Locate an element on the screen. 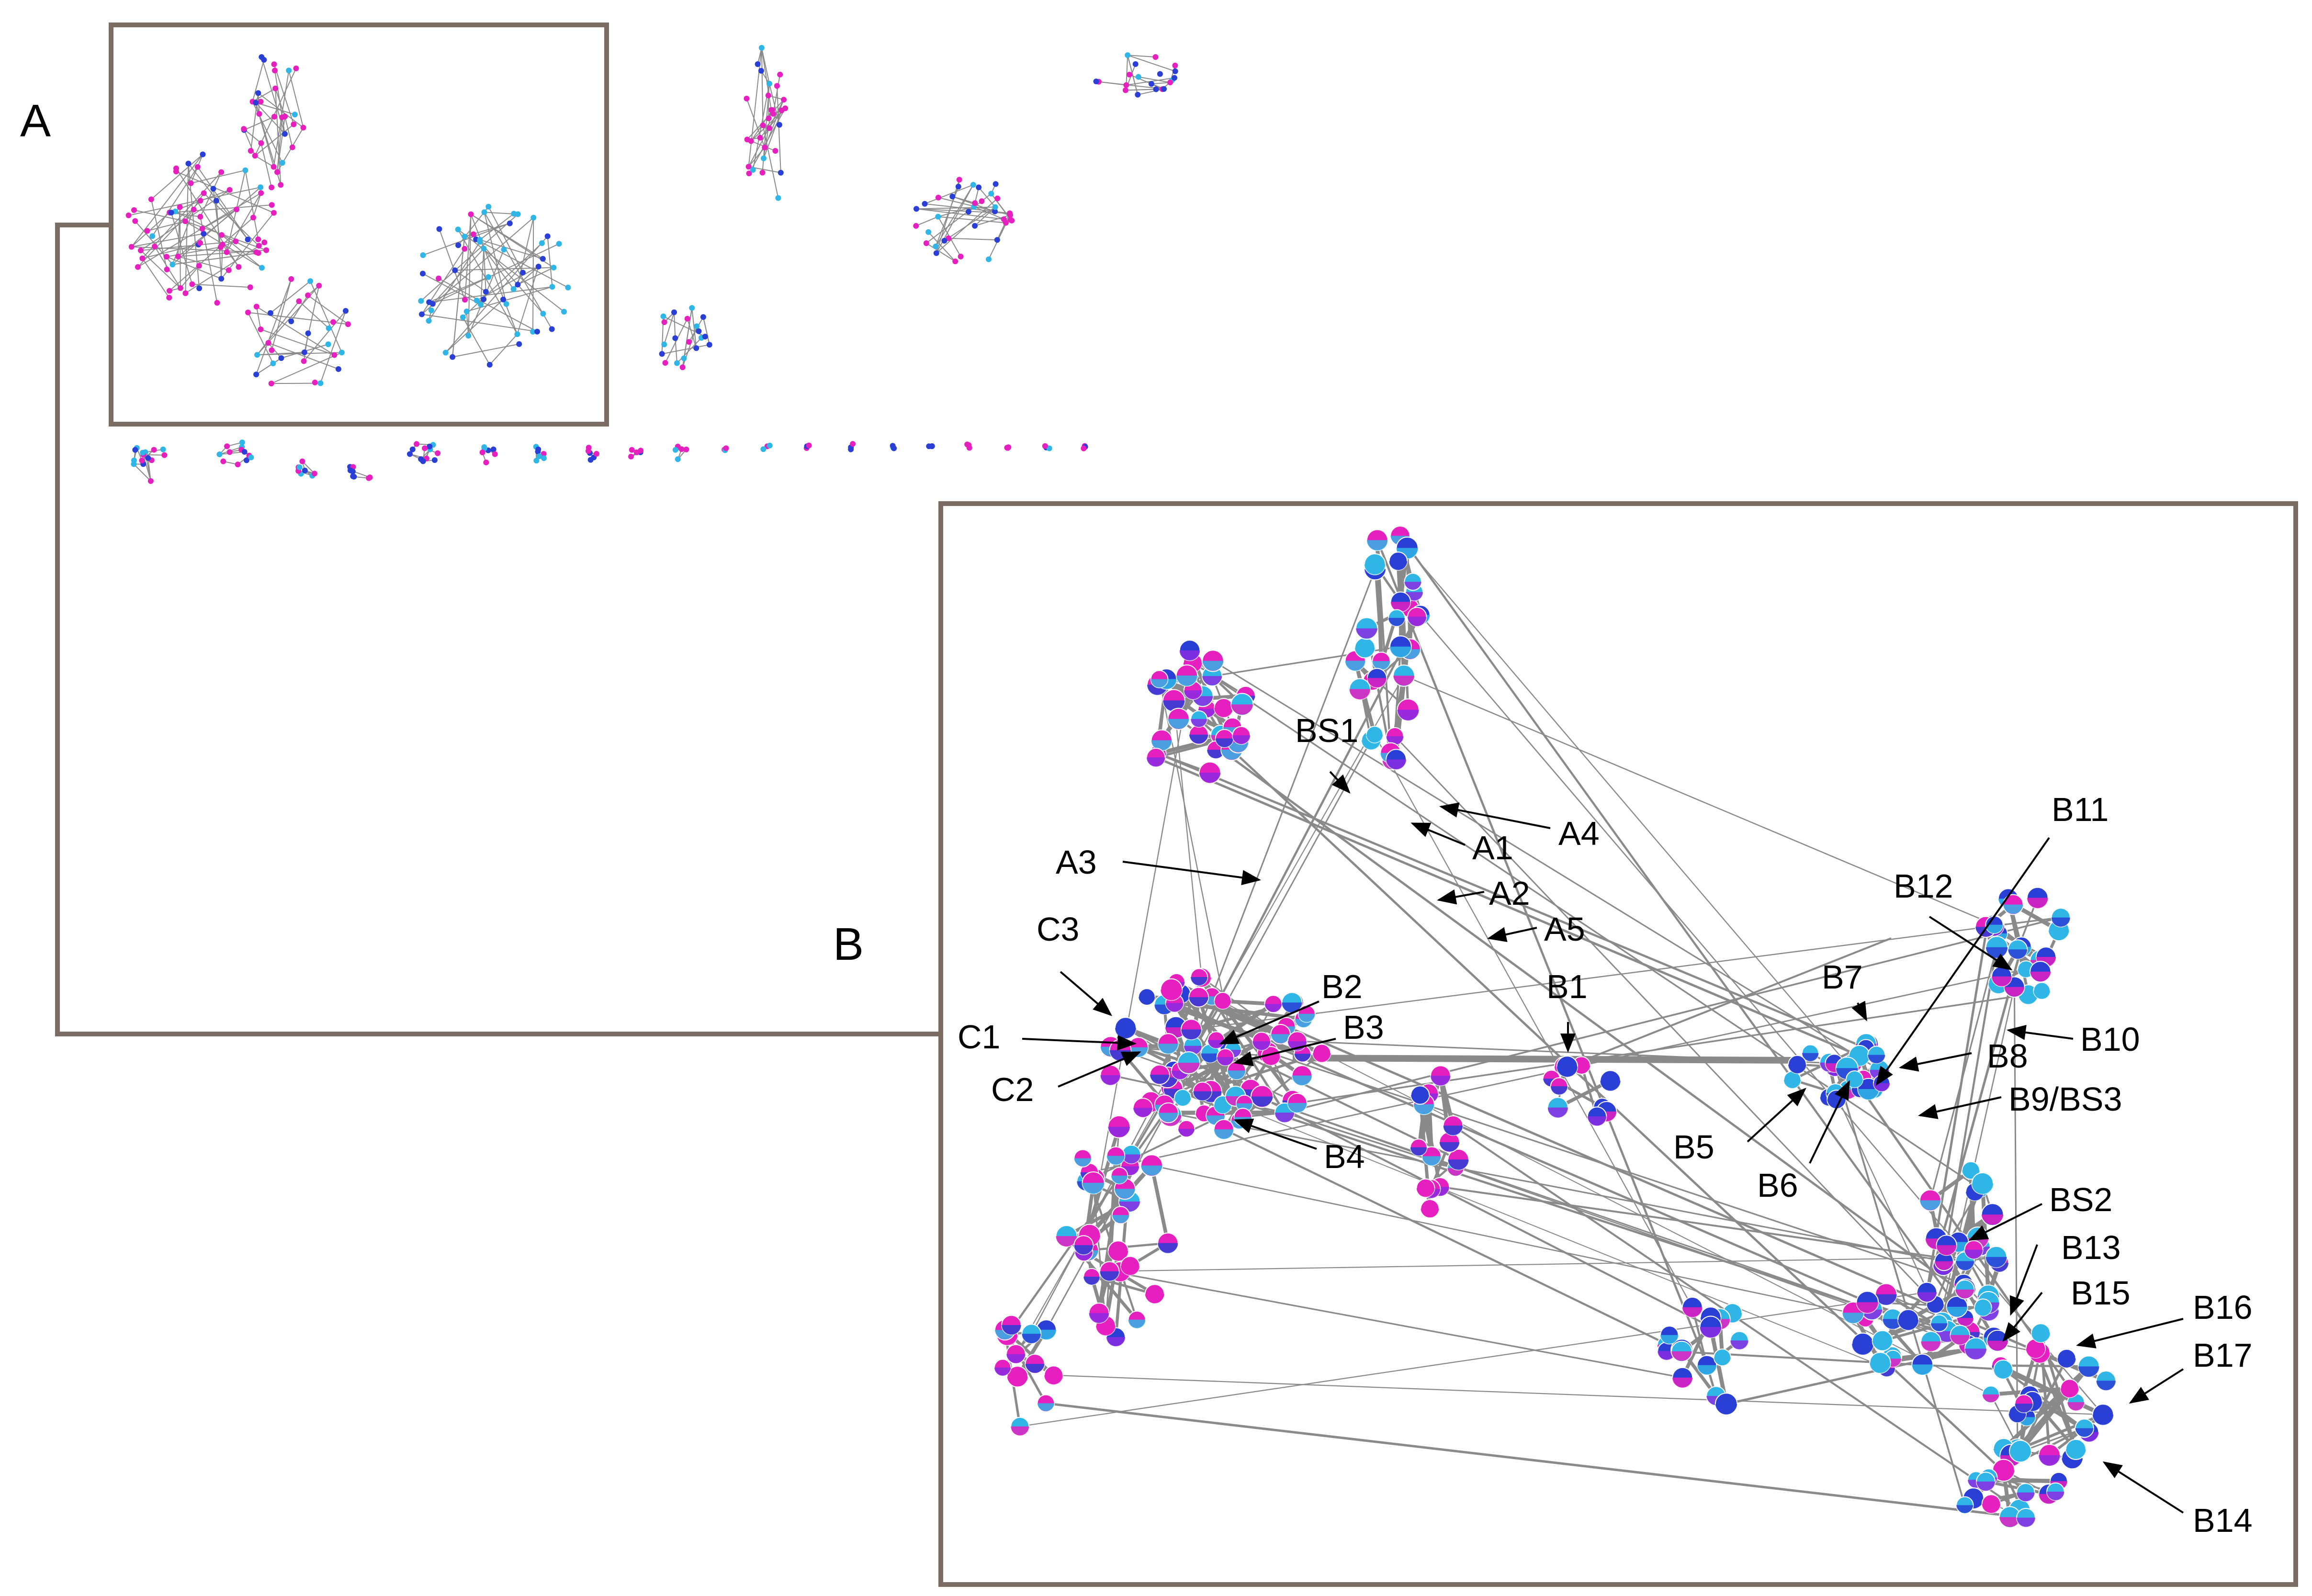 The width and height of the screenshot is (2312, 1596). label-A1: A1 is located at coordinates (1492, 847).